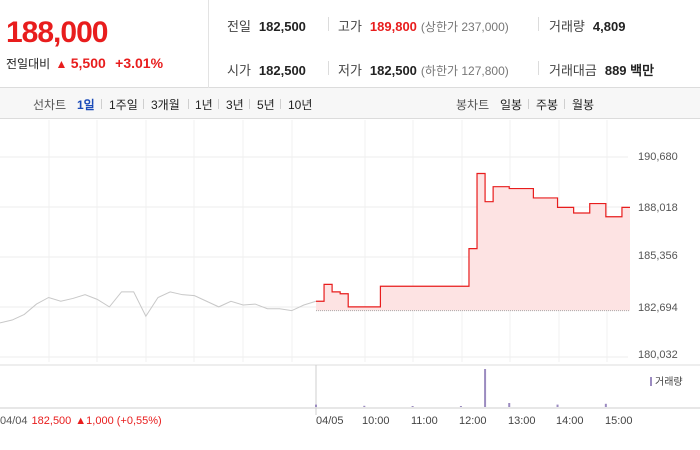 The image size is (700, 450). I want to click on tab-weekly: 주봉, so click(547, 105).